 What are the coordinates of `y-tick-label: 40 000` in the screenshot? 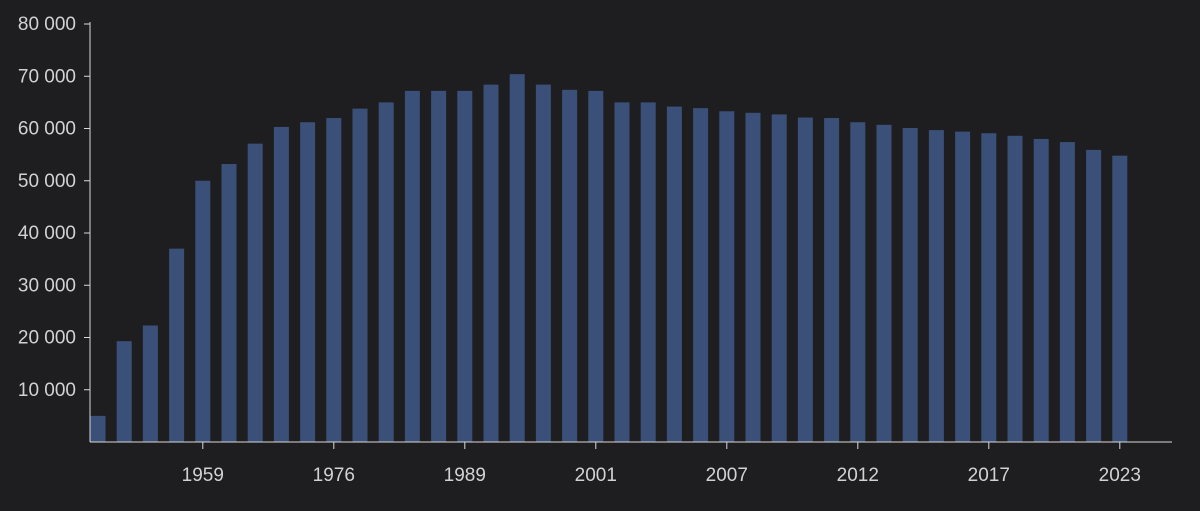 It's located at (47, 233).